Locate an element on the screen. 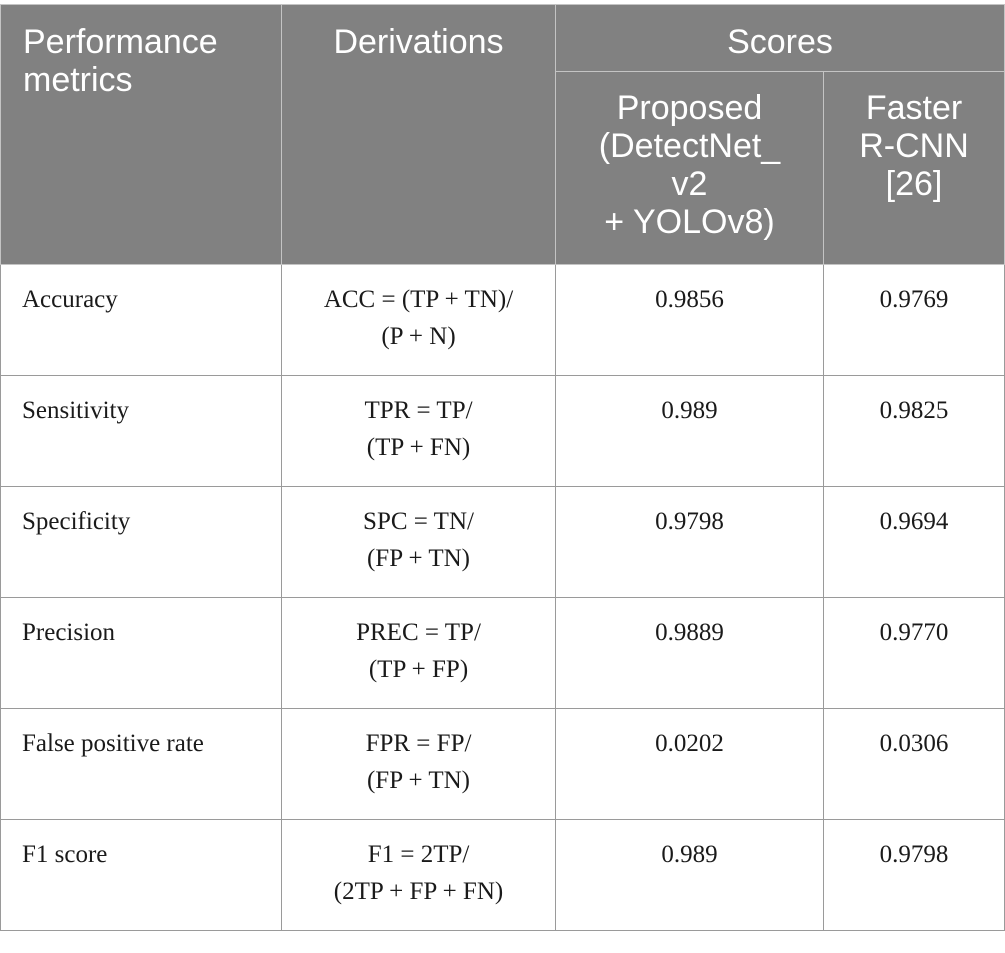 The image size is (1005, 953). faster-rcnn-score: 0.9694 is located at coordinates (913, 542).